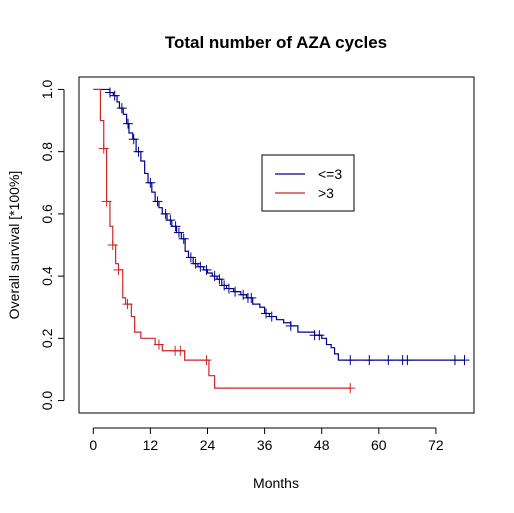  Describe the element at coordinates (436, 445) in the screenshot. I see `x-tick-label: 72` at that location.